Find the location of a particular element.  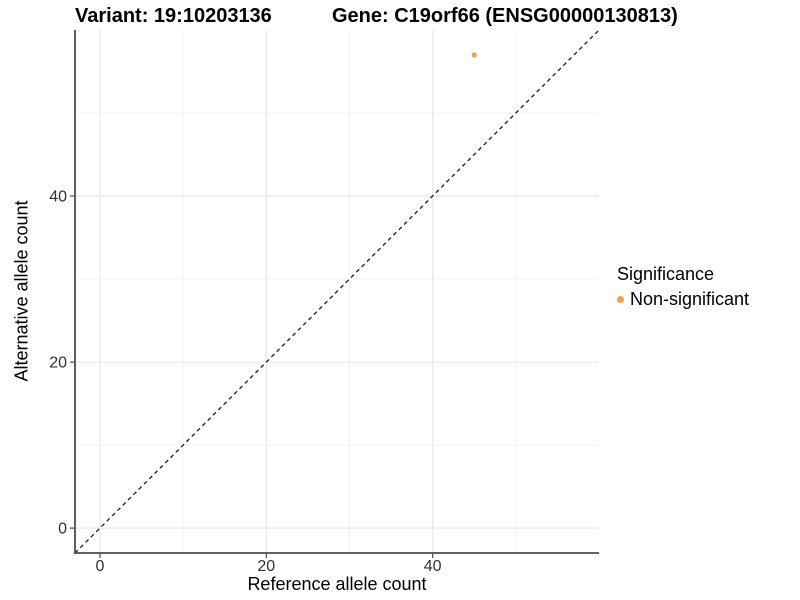

legend-title: Significance is located at coordinates (666, 274).